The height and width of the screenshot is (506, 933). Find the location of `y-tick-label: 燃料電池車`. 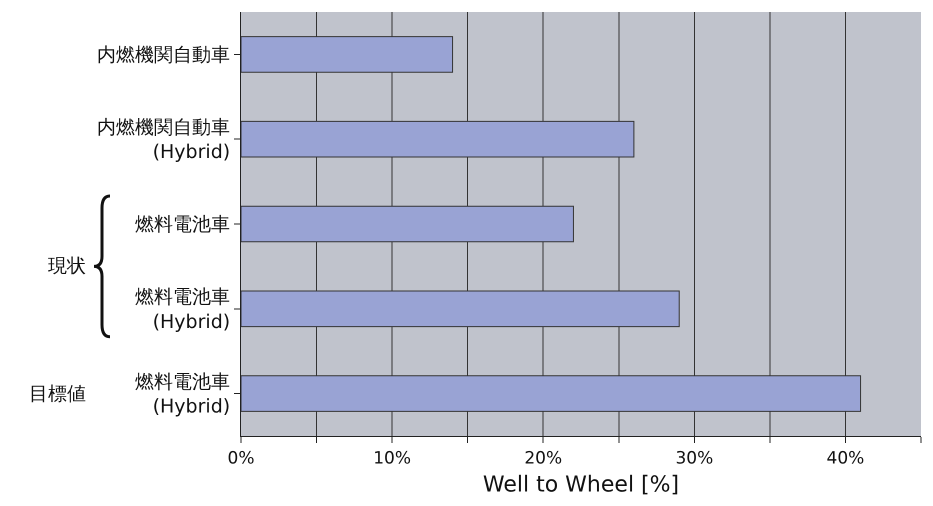

y-tick-label: 燃料電池車 is located at coordinates (182, 225).